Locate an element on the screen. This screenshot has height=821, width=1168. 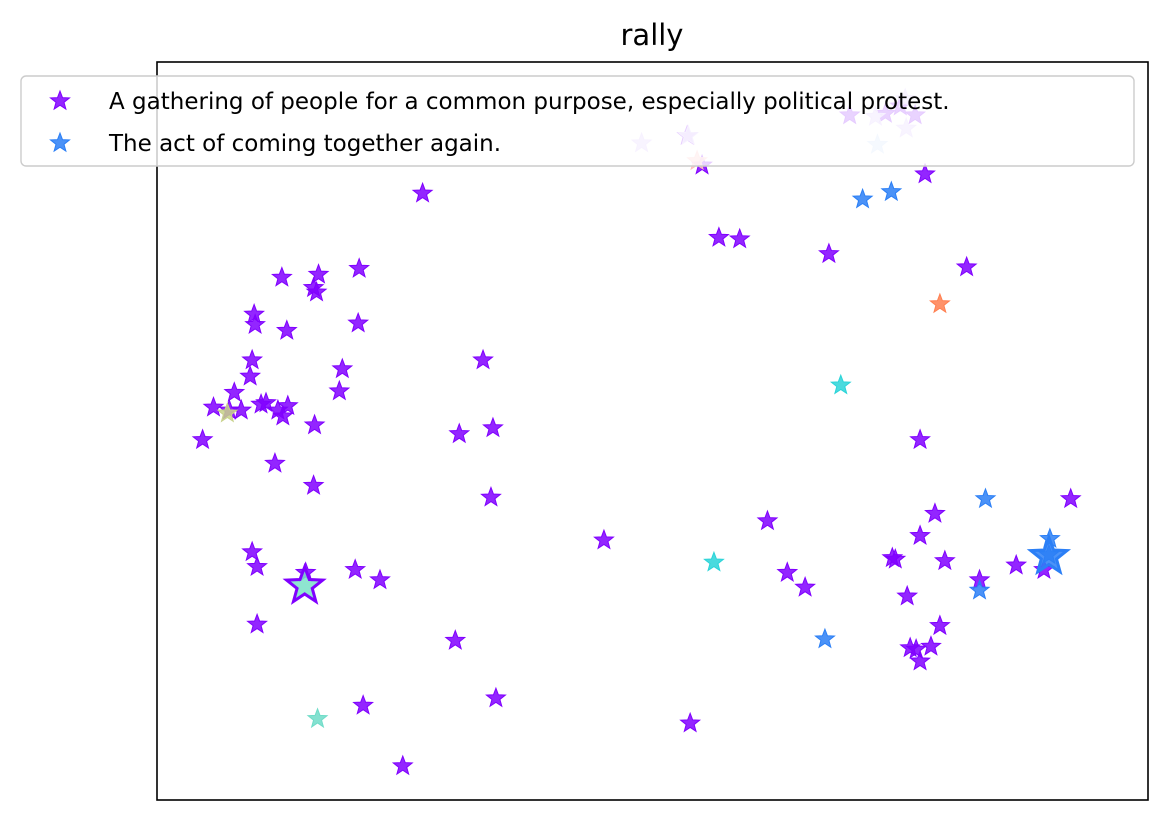
legend-star-coming-together is located at coordinates (60, 142).